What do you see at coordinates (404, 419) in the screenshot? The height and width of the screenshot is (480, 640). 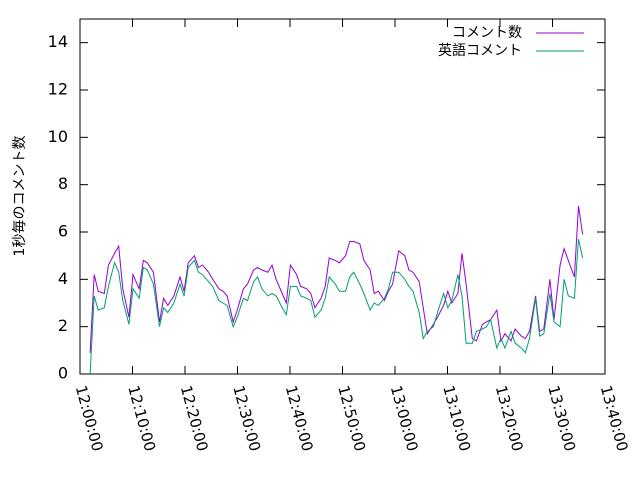 I see `x-tick-label: 13:00:00` at bounding box center [404, 419].